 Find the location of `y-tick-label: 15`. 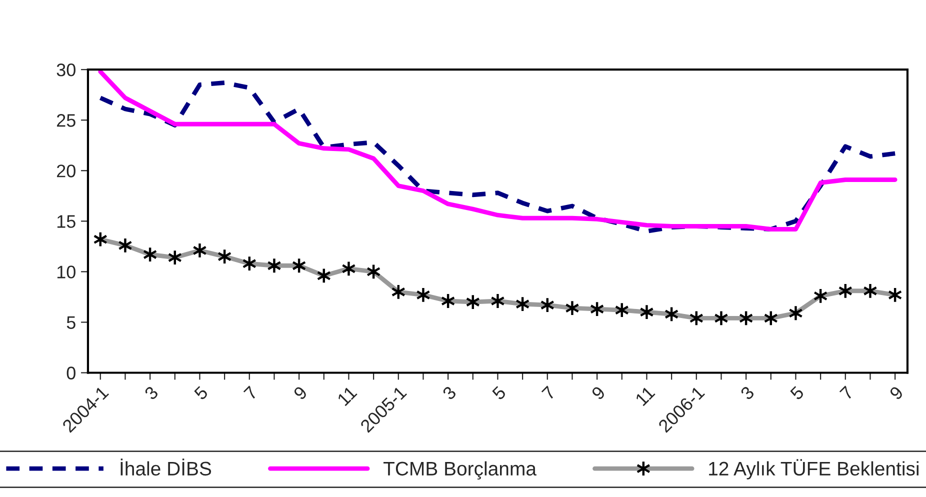

y-tick-label: 15 is located at coordinates (66, 221).